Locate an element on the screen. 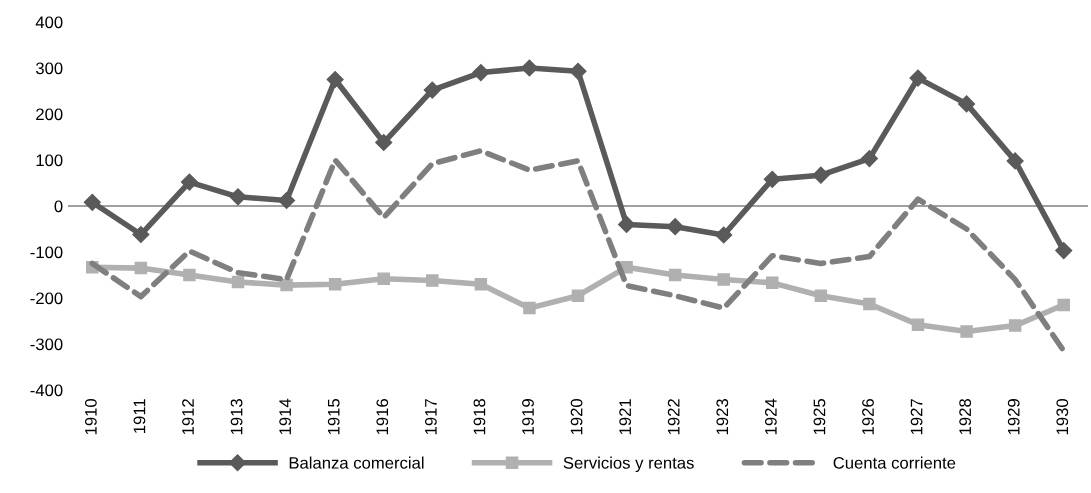 The image size is (1091, 493). x-tick-label: 1930 is located at coordinates (1062, 416).